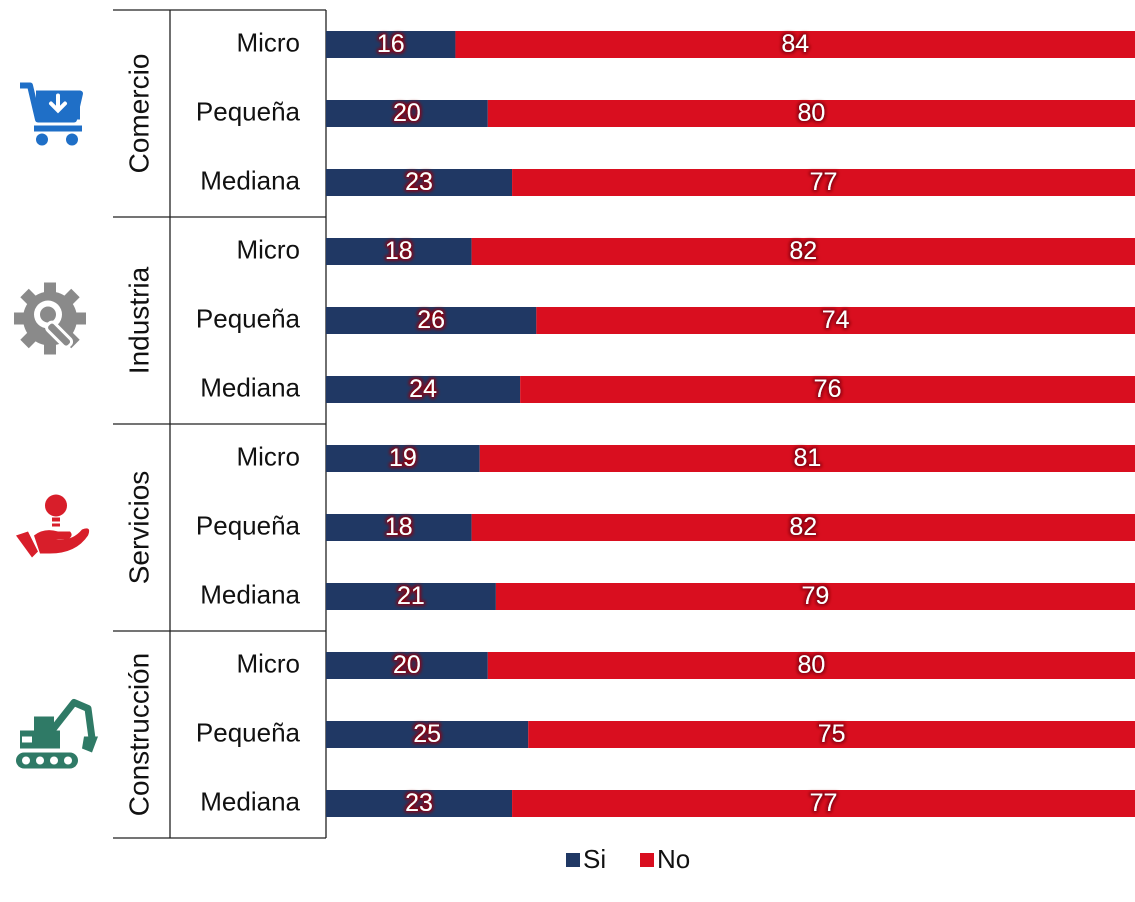  What do you see at coordinates (138, 435) in the screenshot?
I see `group-labels: Comercio Industria Servicios Construcción` at bounding box center [138, 435].